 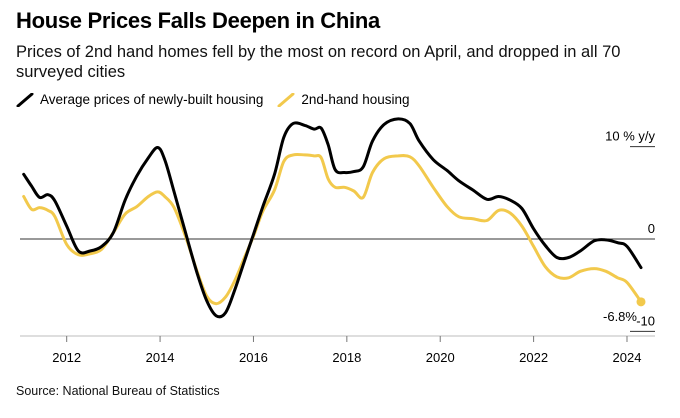 I want to click on y-tick-label: -10, so click(x=645, y=320).